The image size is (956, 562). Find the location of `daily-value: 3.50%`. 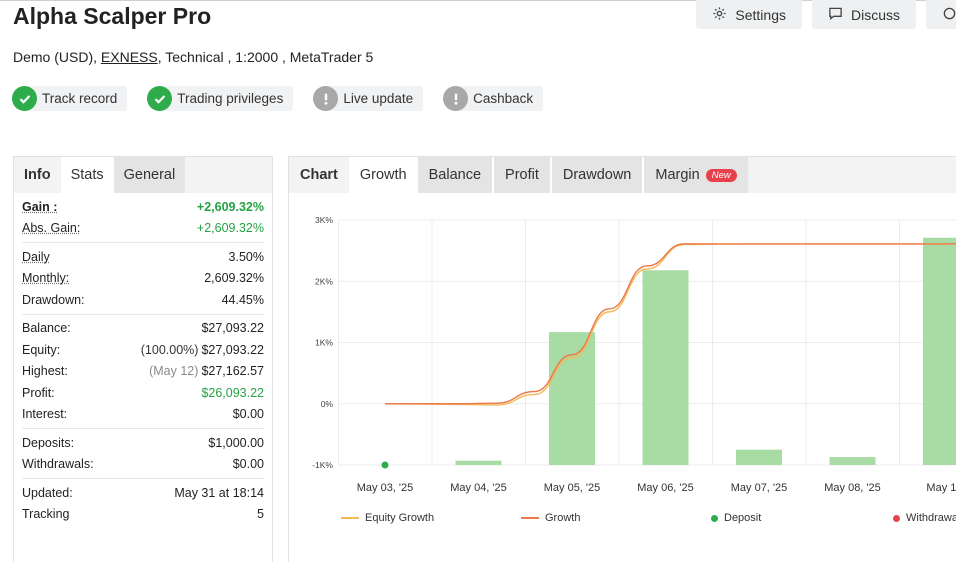

daily-value: 3.50% is located at coordinates (246, 256).